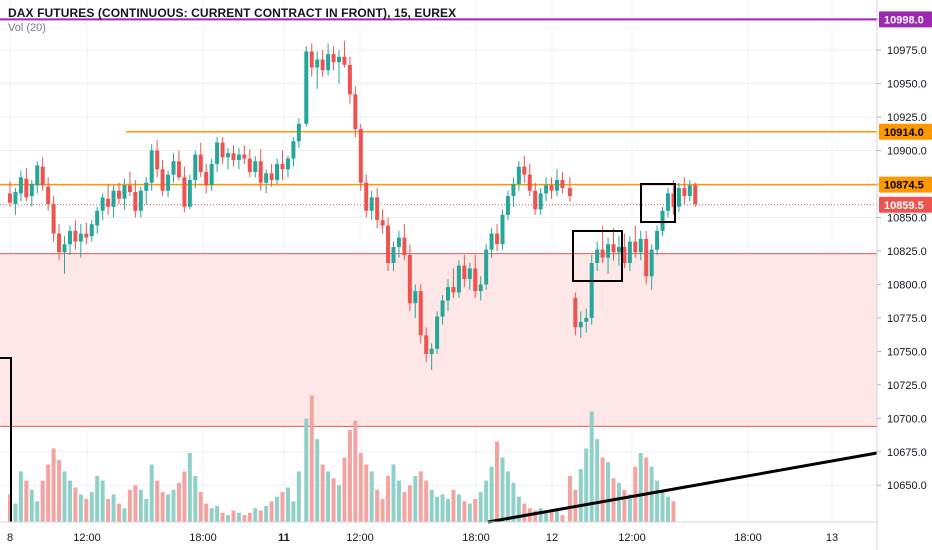 This screenshot has height=550, width=932. I want to click on y-tick-label: 10850.0, so click(907, 218).